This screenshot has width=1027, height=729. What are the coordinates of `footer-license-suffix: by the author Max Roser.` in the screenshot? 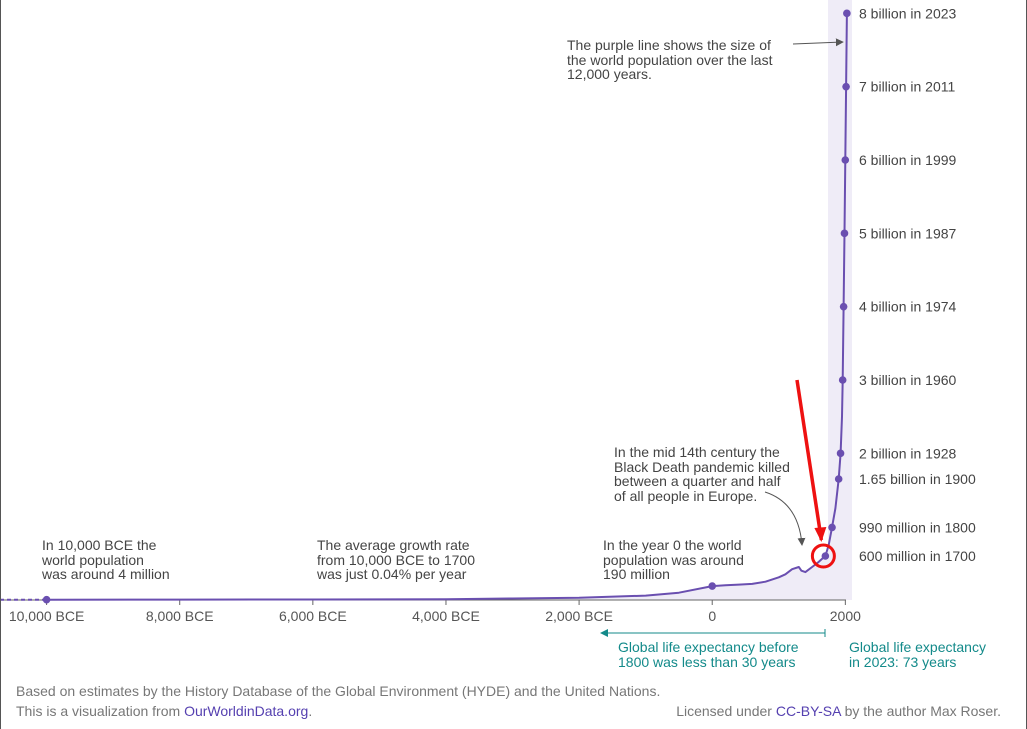 It's located at (920, 711).